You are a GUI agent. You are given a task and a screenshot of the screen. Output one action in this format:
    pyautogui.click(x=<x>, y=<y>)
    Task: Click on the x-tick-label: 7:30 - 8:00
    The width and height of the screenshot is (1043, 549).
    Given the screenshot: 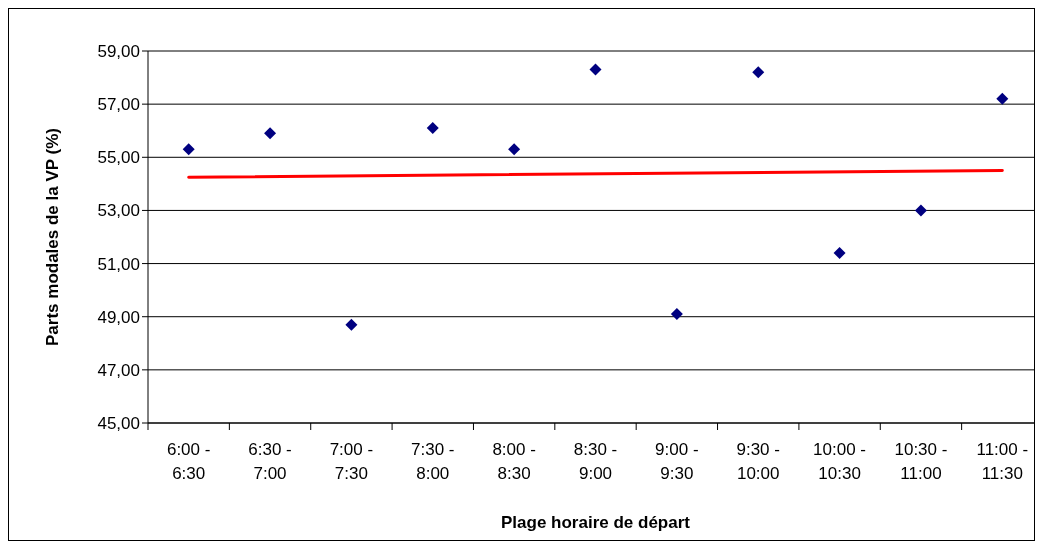 What is the action you would take?
    pyautogui.click(x=433, y=461)
    